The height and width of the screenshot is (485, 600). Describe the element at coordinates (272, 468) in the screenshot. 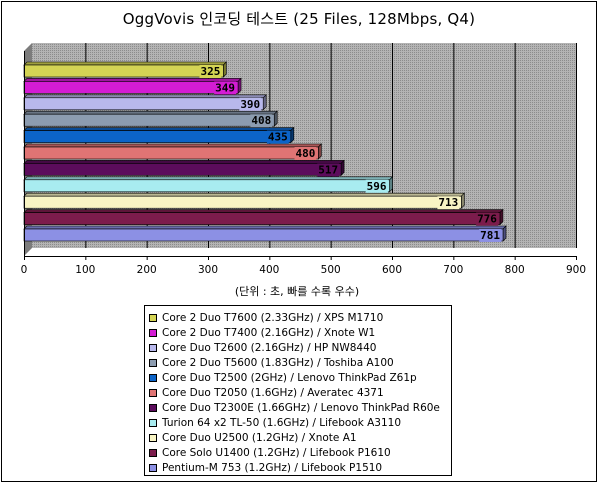

I see `legend-label: Pentium-M 753 (1.2GHz) / Lifebook P1510` at that location.